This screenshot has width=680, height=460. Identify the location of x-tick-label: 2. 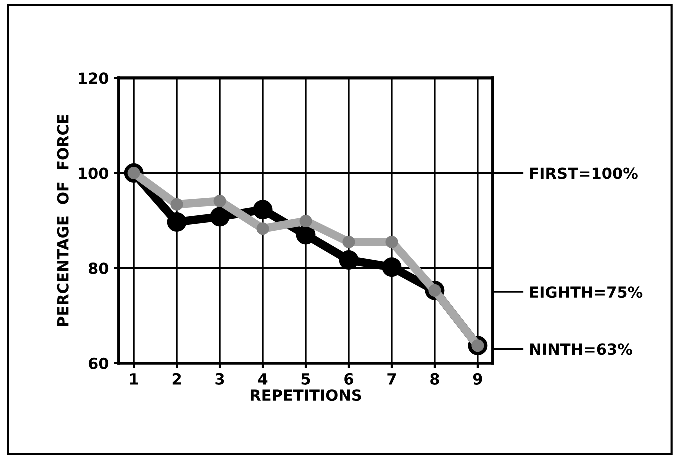
(177, 379).